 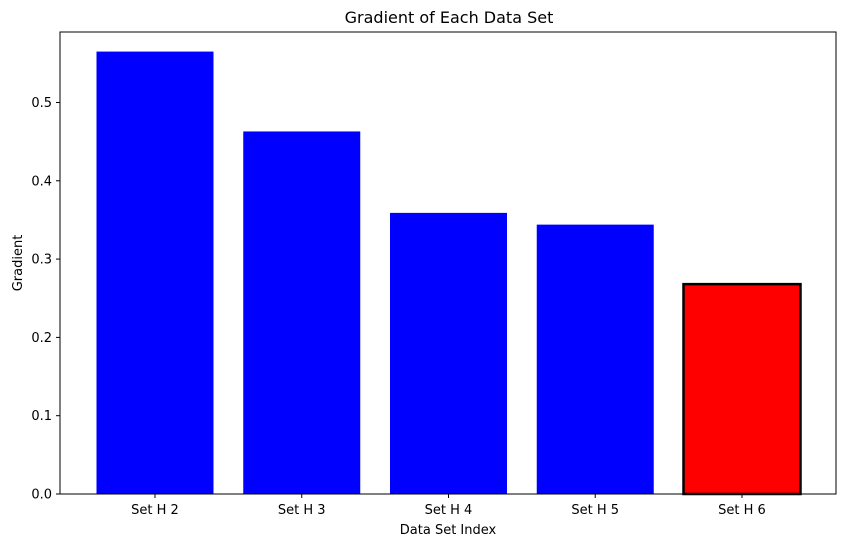 I want to click on chart-title: Gradient of Each Data Set, so click(x=449, y=17).